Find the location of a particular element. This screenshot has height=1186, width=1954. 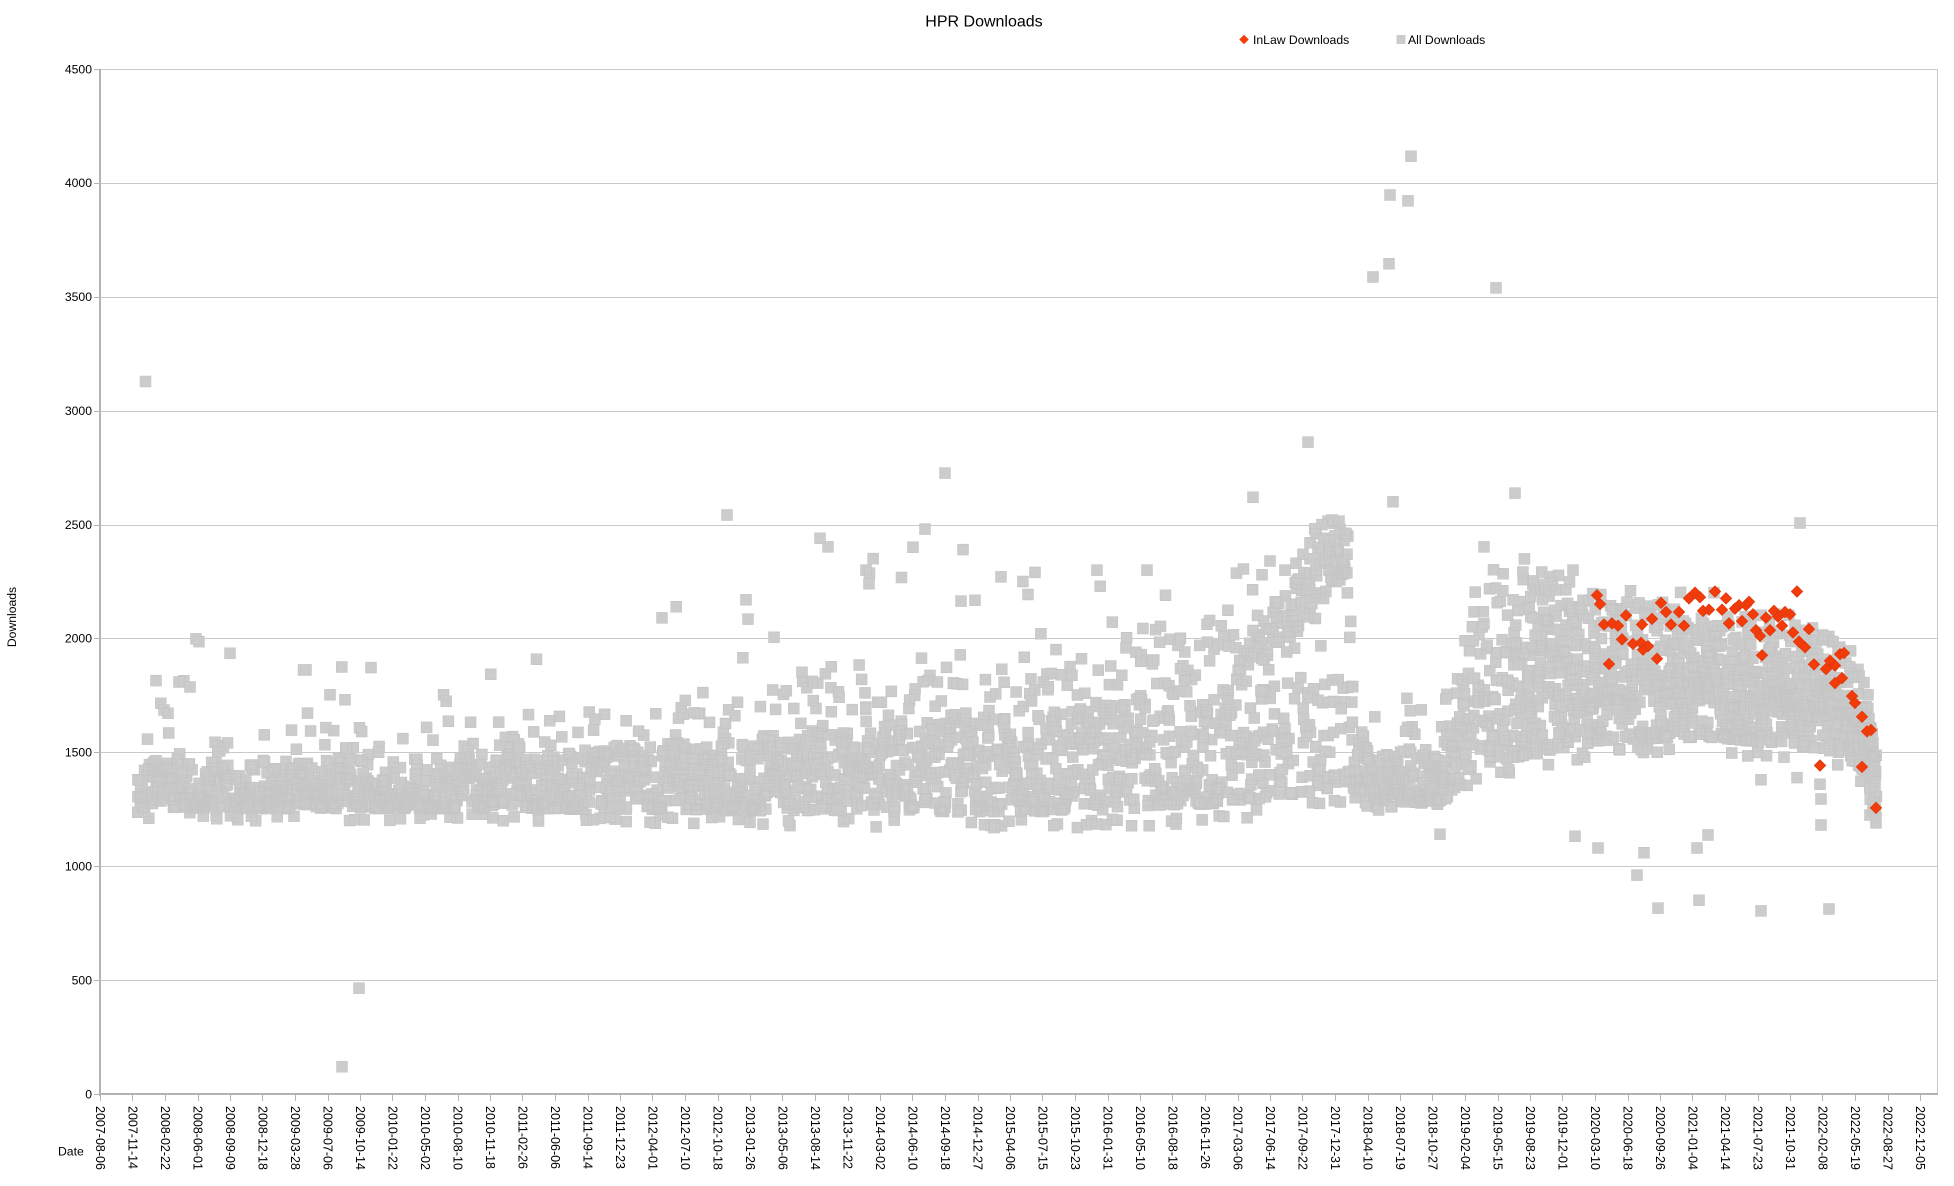

svg-text: 1000 is located at coordinates (78, 867).